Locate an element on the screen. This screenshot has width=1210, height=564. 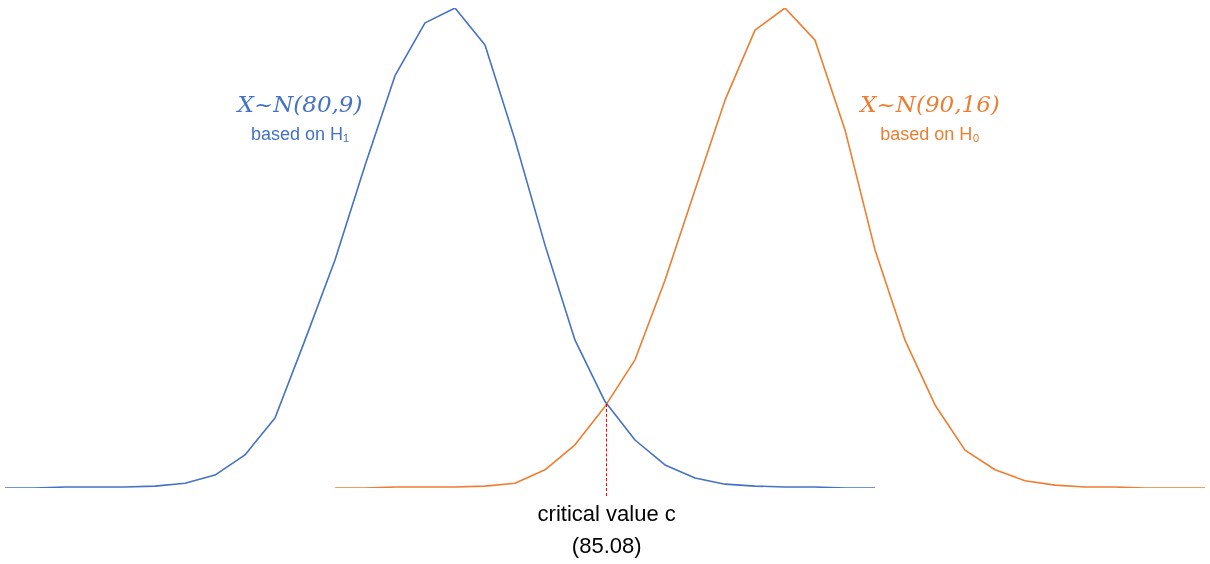
series-label: X~N(90,16) based on H₀ is located at coordinates (929, 117).